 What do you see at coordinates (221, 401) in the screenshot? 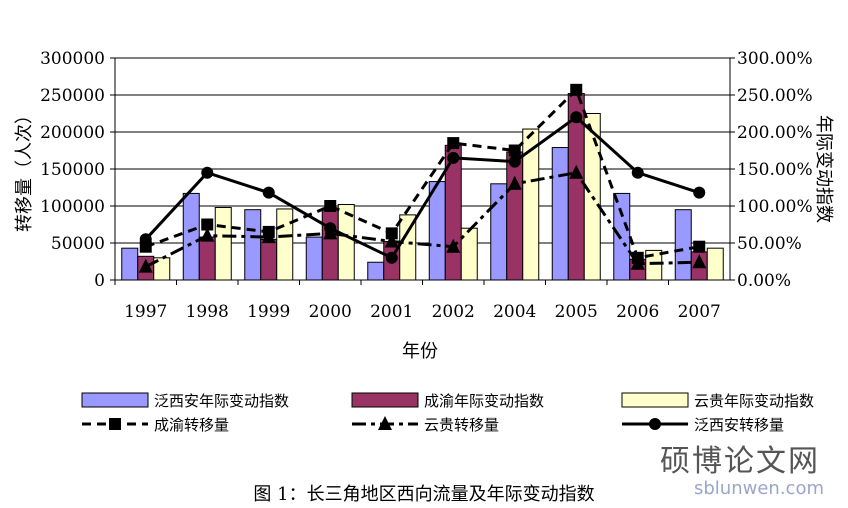
I see `legend-label: 泛西安年际变动指数` at bounding box center [221, 401].